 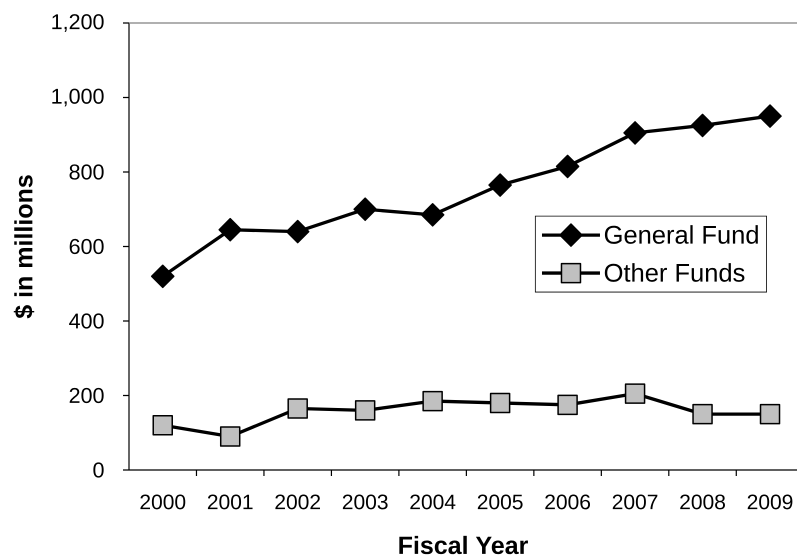 I want to click on x-tick-label: 2005, so click(x=500, y=502).